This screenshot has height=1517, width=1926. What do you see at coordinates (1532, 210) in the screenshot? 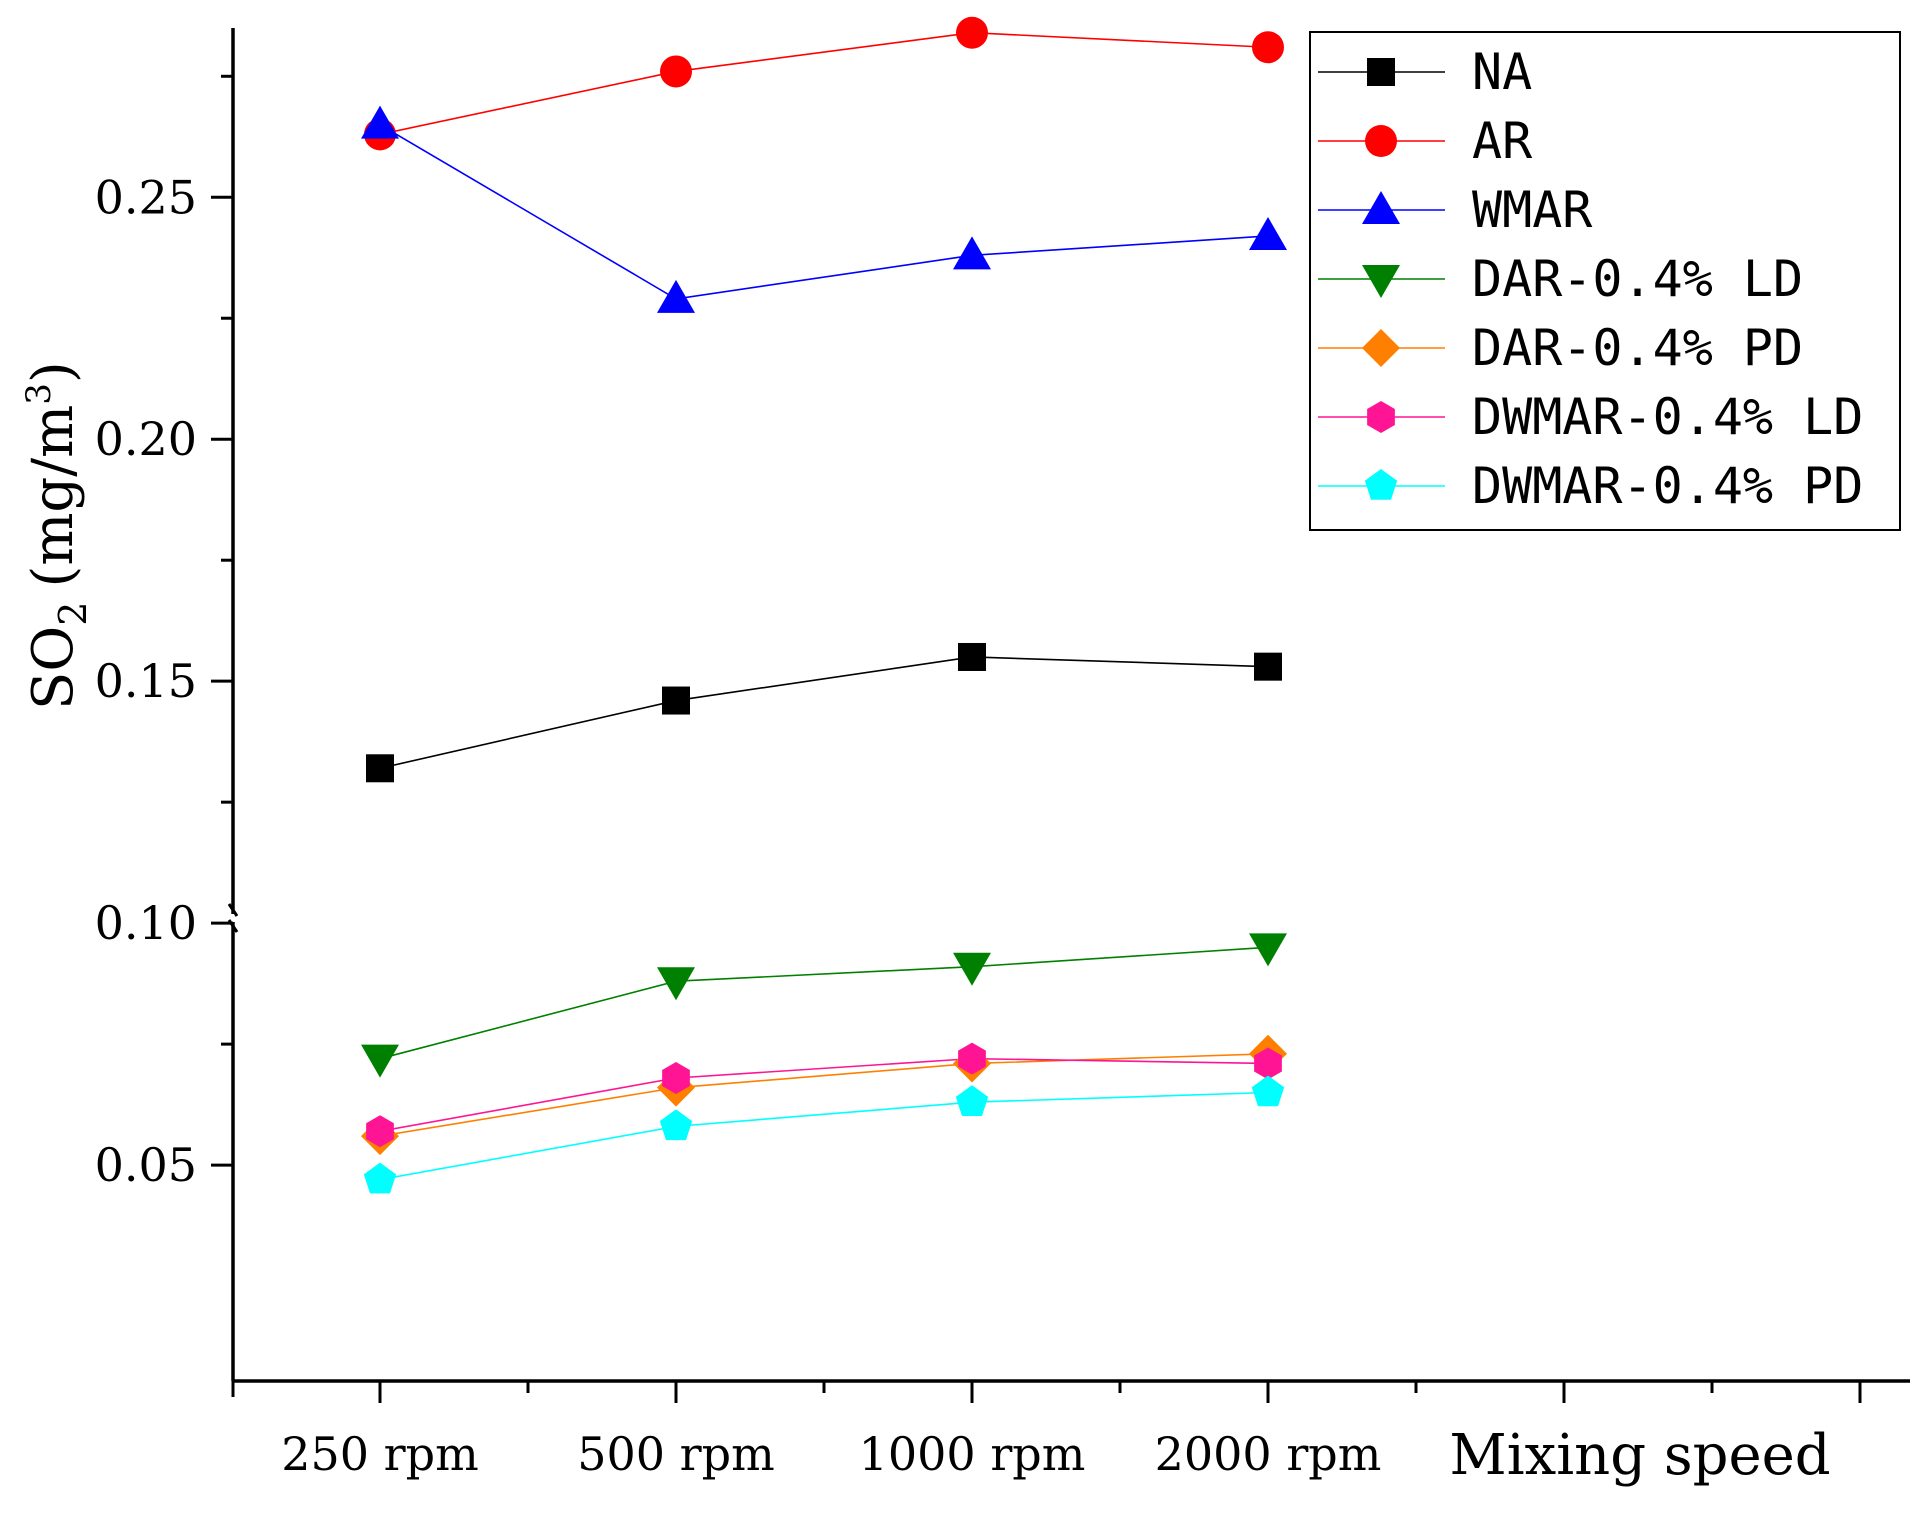
I see `legend-label: WMAR` at bounding box center [1532, 210].